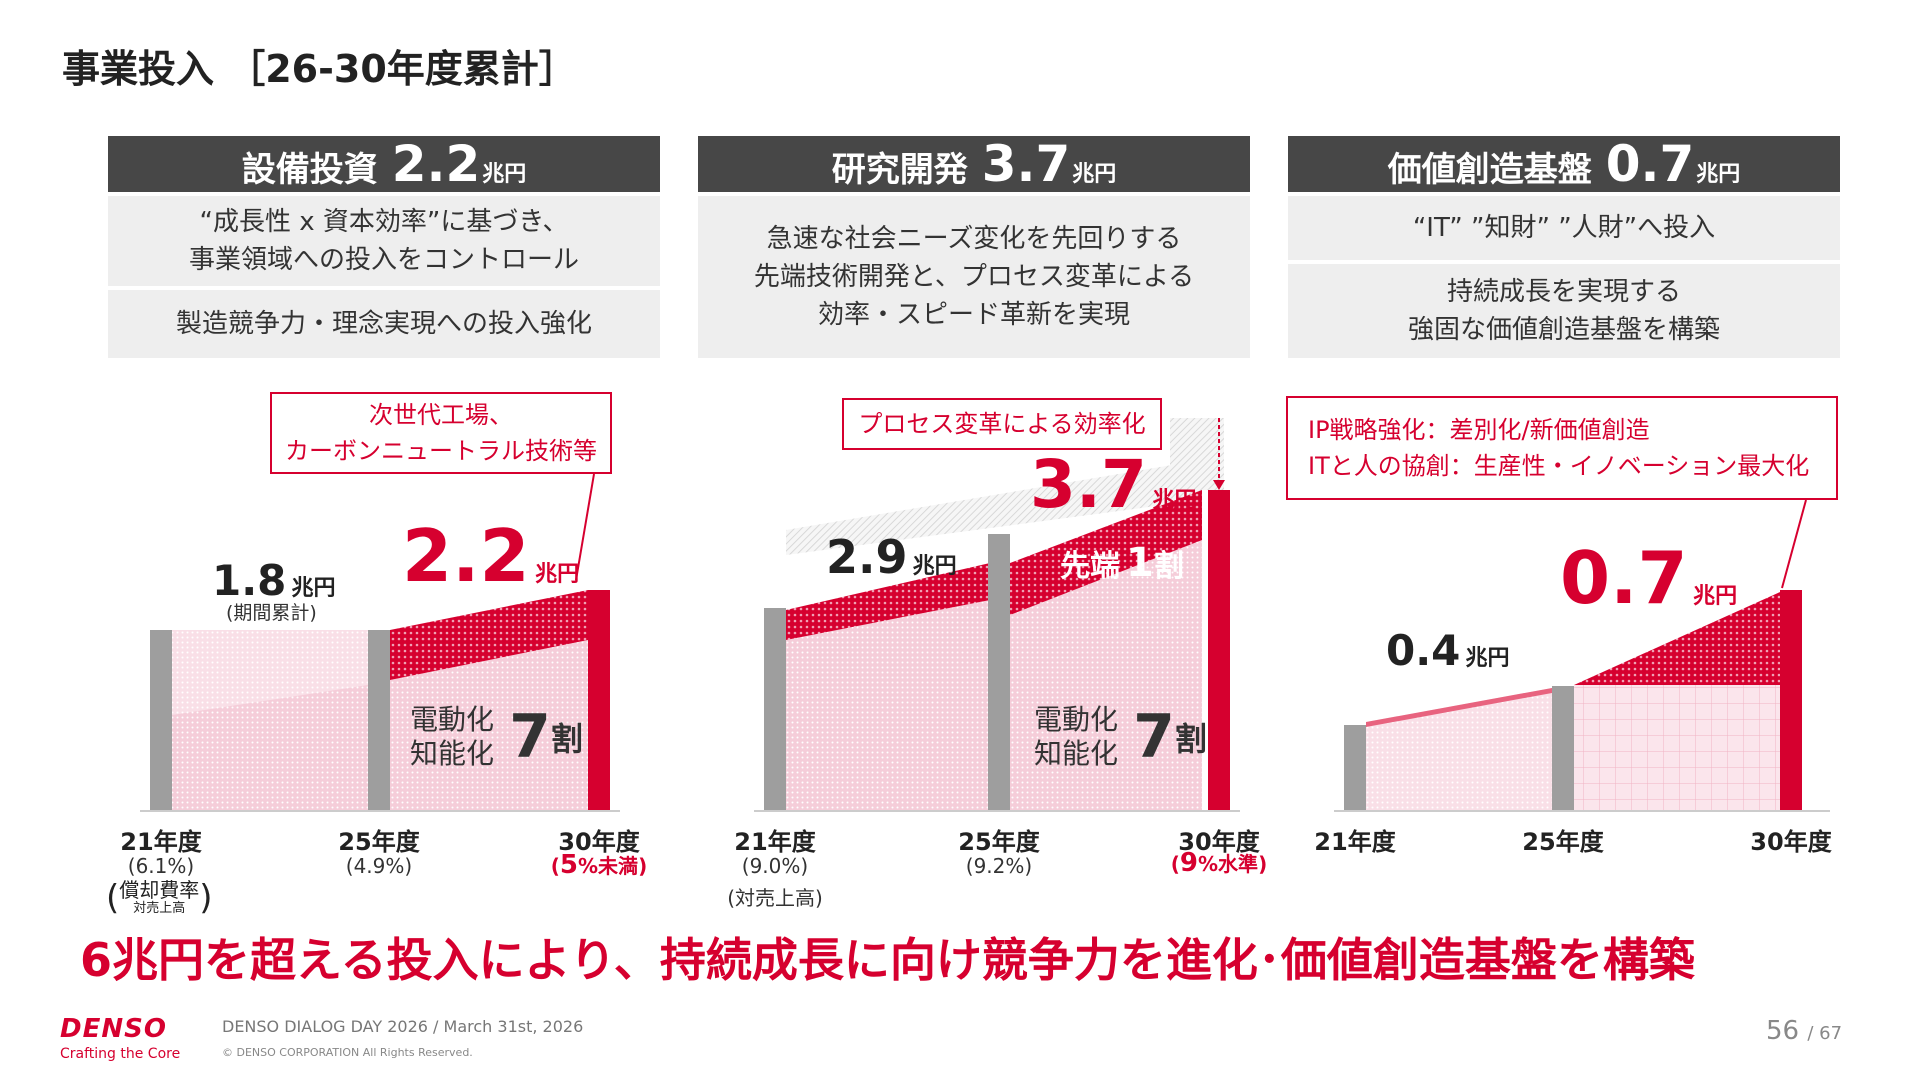  Describe the element at coordinates (1228, 864) in the screenshot. I see `sub-small: %水準` at that location.